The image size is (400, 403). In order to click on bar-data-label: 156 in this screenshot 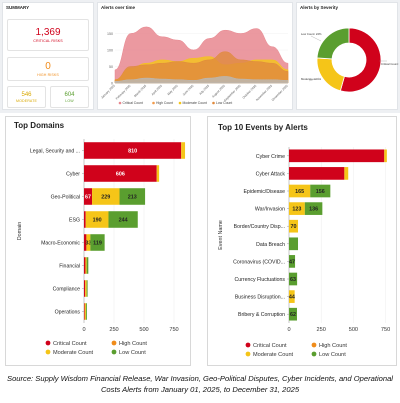, I will do `click(320, 192)`.